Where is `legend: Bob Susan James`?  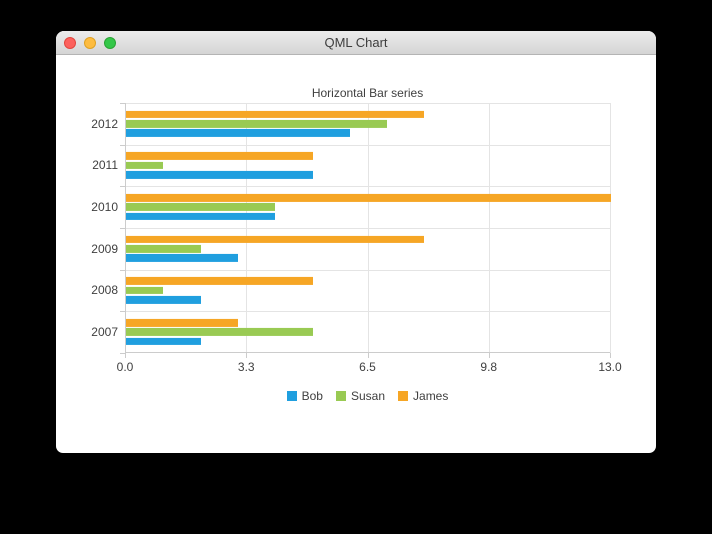 legend: Bob Susan James is located at coordinates (367, 396).